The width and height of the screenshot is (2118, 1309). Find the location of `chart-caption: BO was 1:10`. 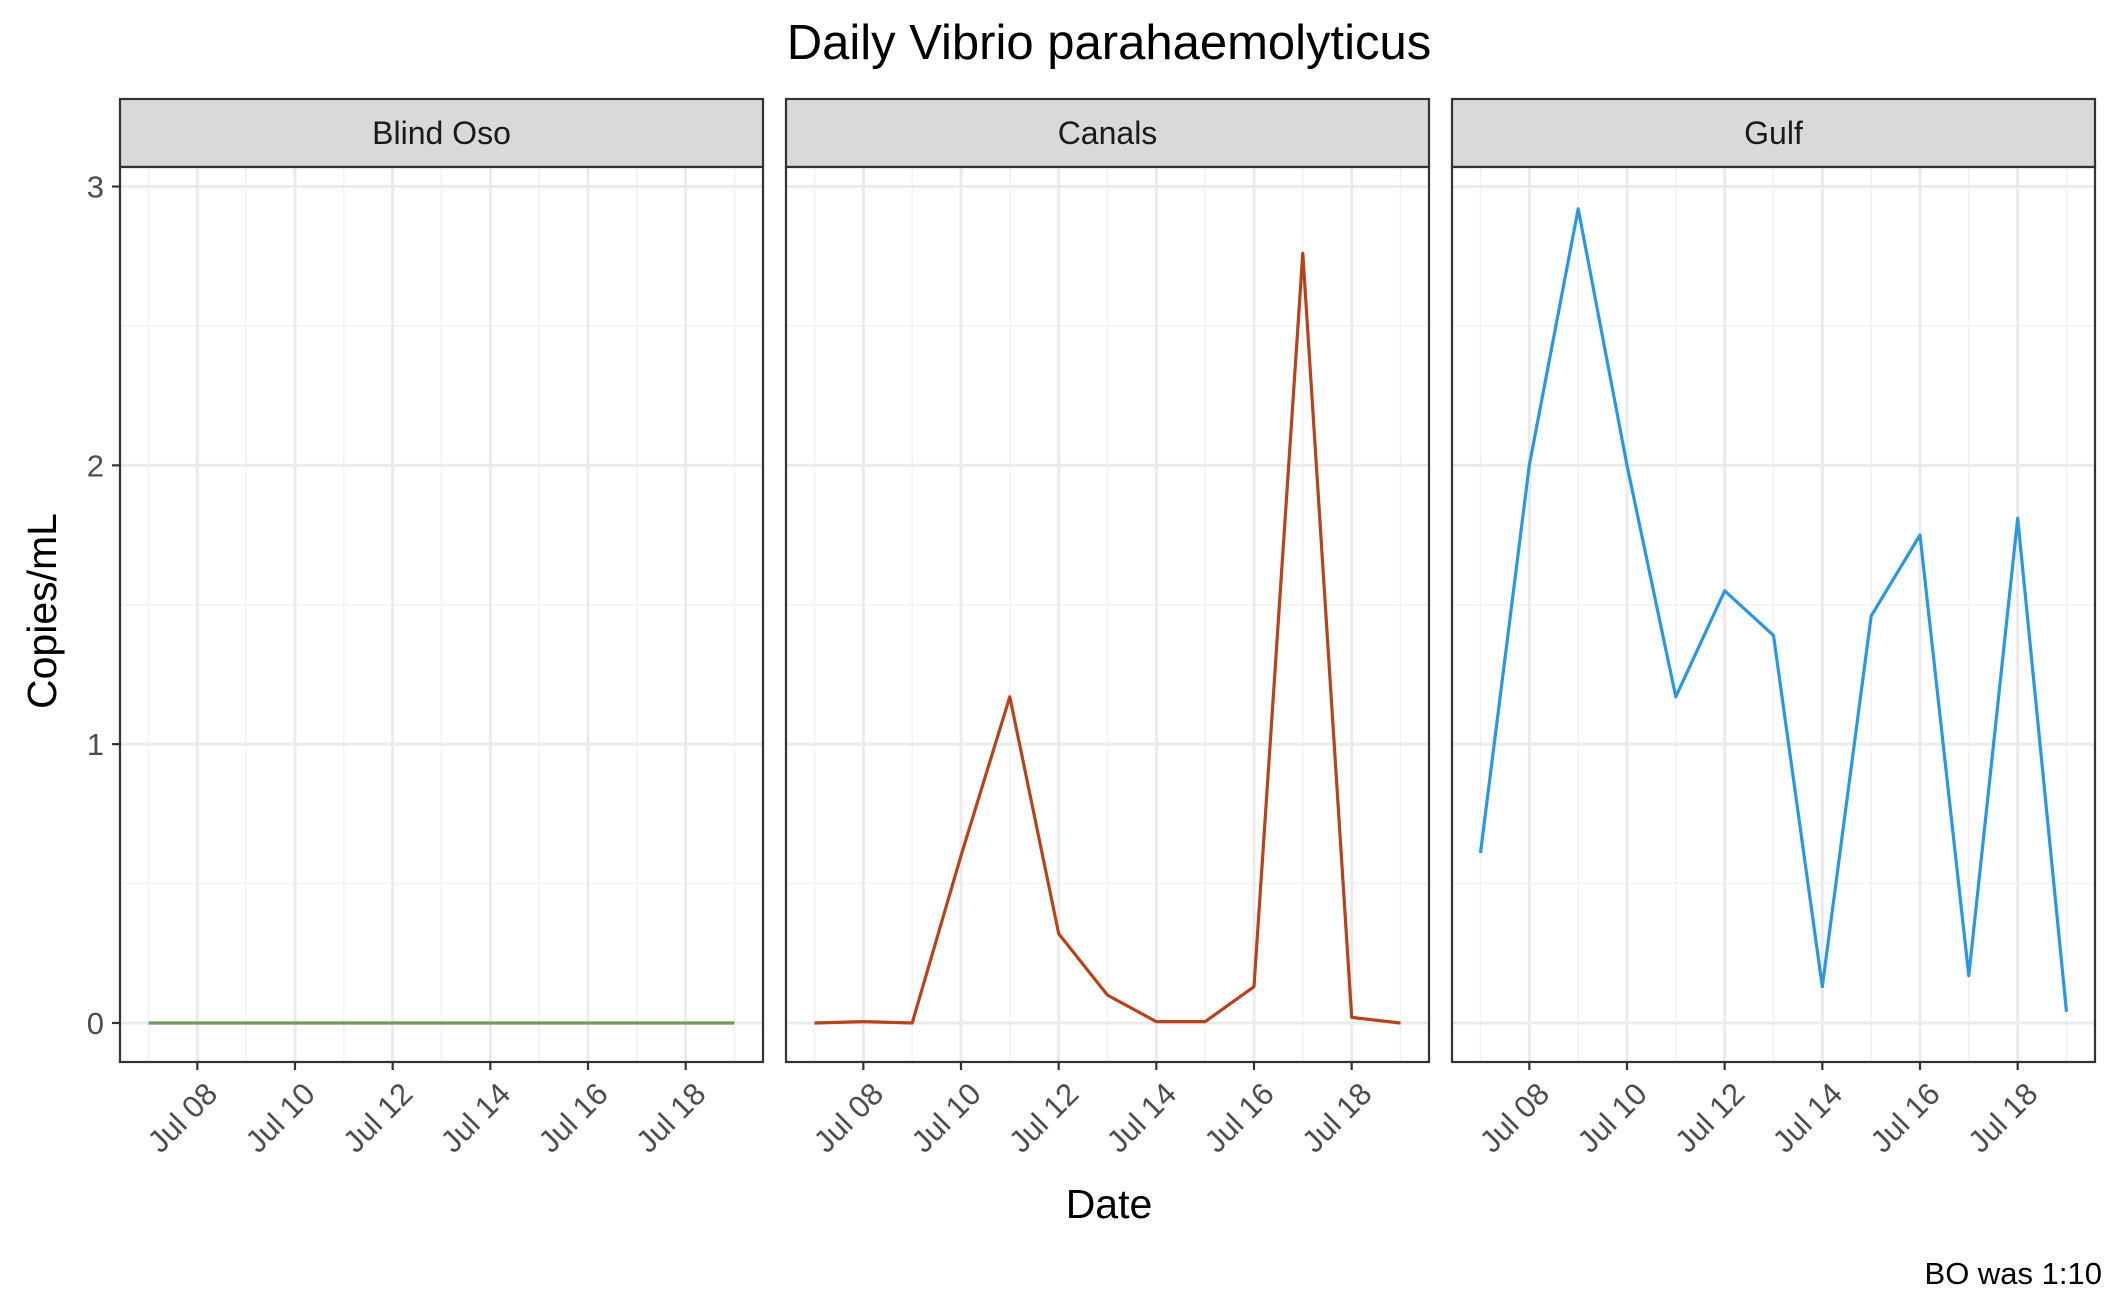

chart-caption: BO was 1:10 is located at coordinates (2013, 1273).